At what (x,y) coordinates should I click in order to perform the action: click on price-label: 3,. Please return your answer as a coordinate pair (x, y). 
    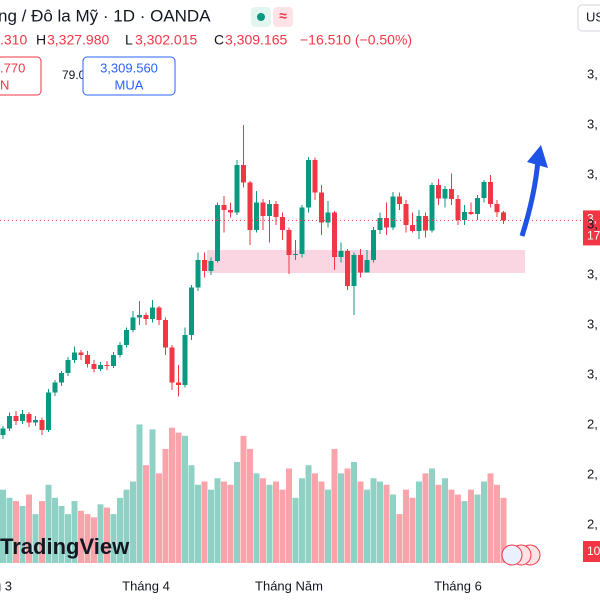
    Looking at the image, I should click on (592, 219).